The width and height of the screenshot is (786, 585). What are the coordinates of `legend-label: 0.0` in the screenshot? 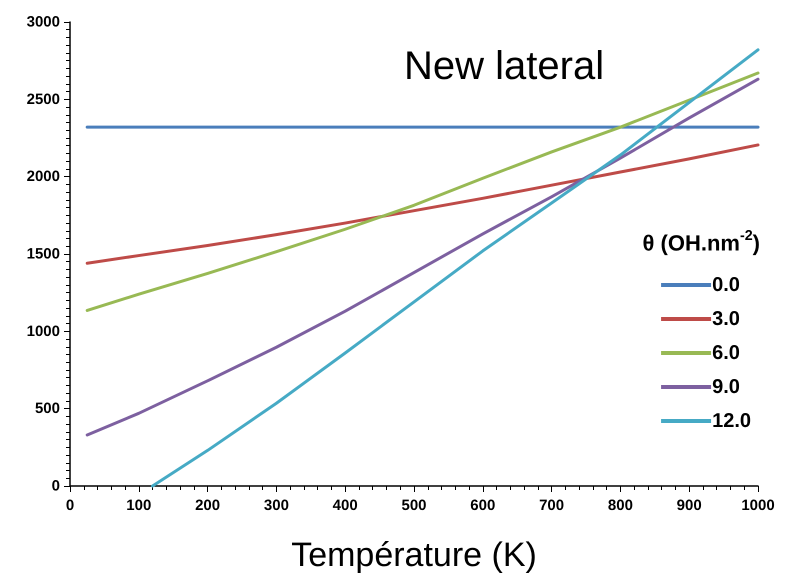 It's located at (726, 285).